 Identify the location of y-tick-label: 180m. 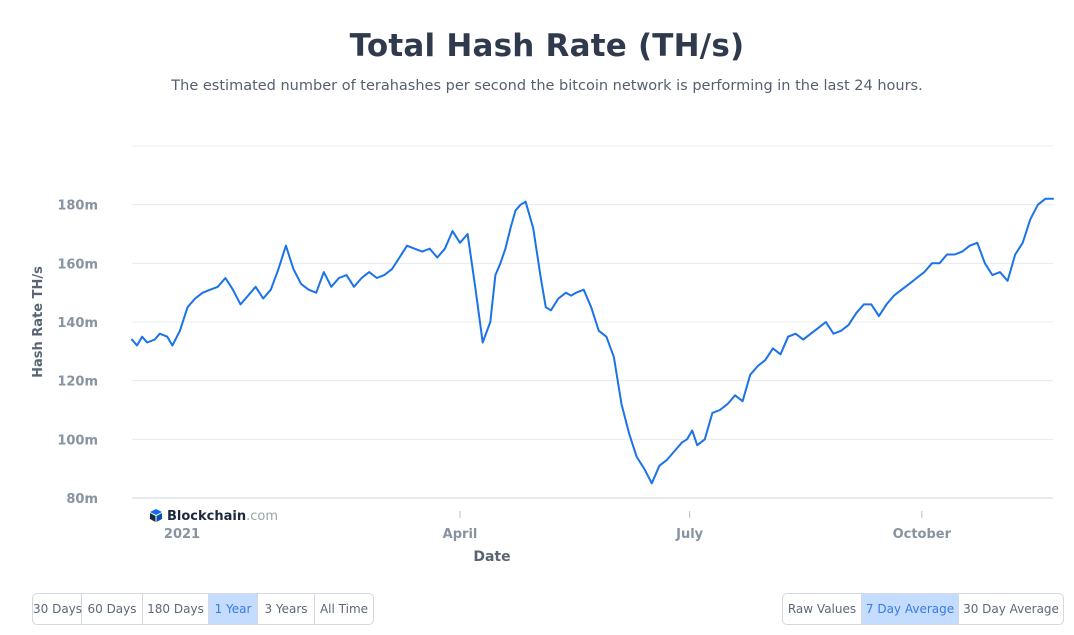
(77, 206).